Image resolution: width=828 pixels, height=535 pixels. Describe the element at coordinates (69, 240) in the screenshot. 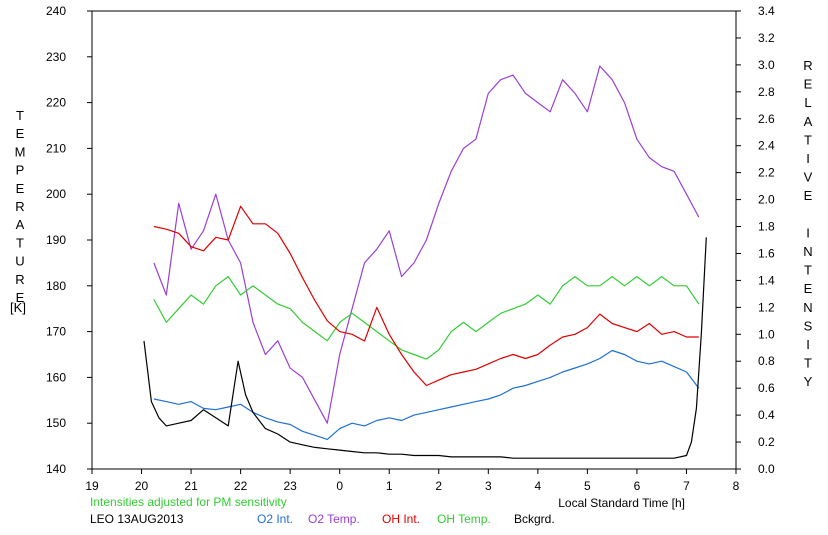

I see `left-axis-ticks: 140 150 160 170 180 190 200 210 220 230 240` at that location.